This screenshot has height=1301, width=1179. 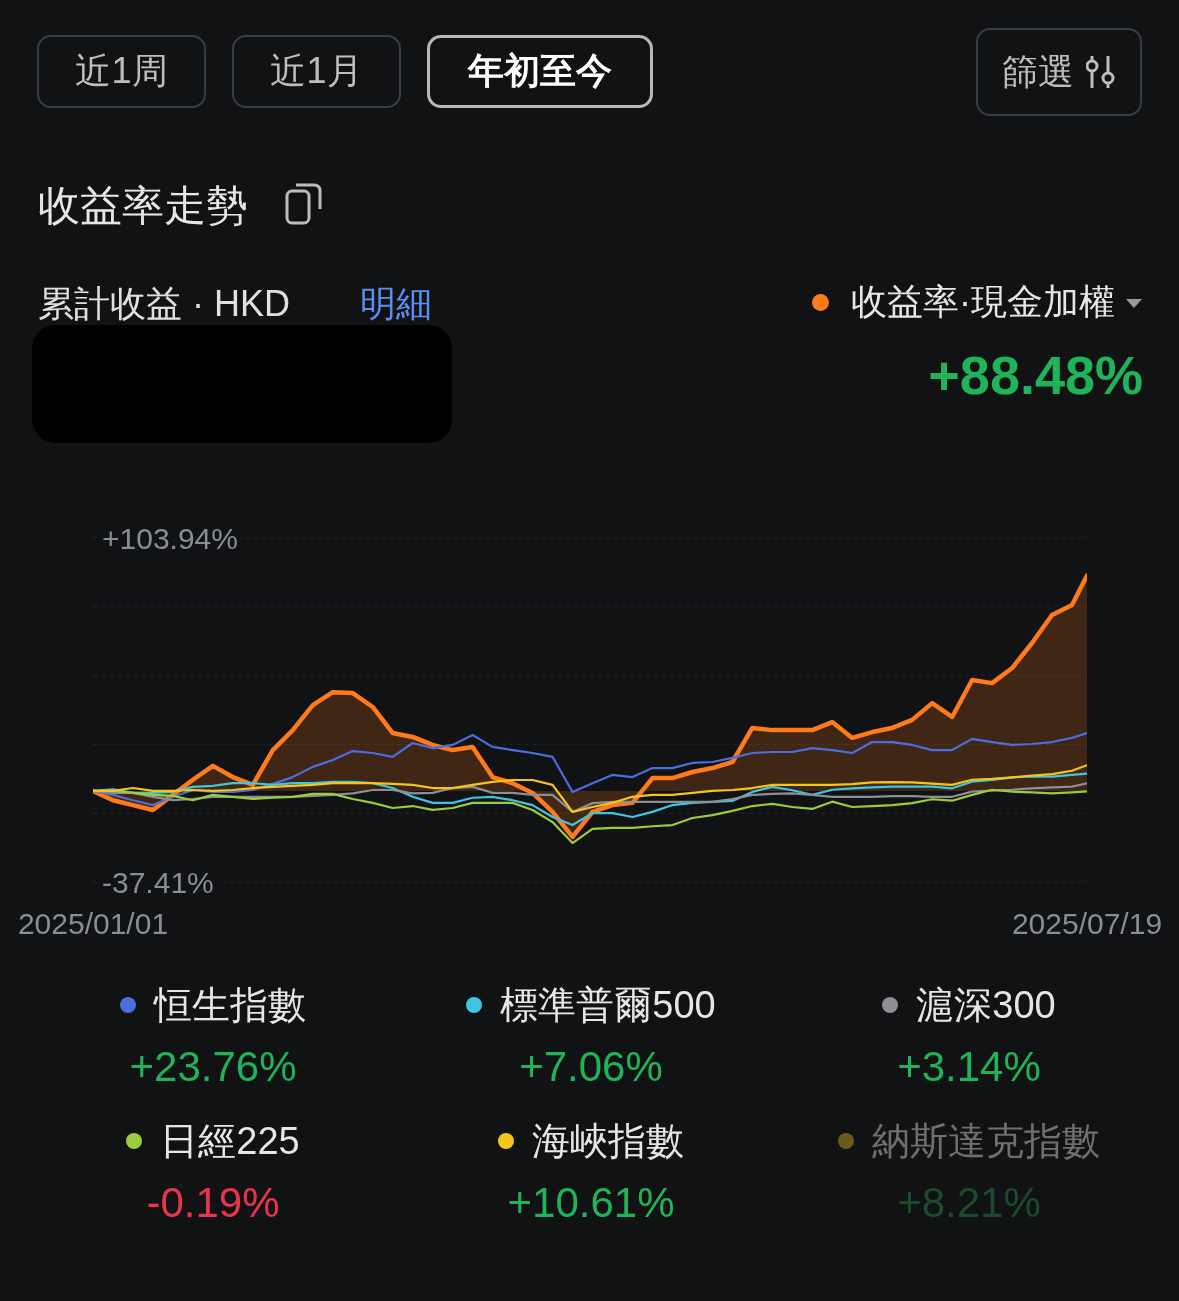 What do you see at coordinates (1087, 923) in the screenshot?
I see `x-tick-label: 2025/07/19` at bounding box center [1087, 923].